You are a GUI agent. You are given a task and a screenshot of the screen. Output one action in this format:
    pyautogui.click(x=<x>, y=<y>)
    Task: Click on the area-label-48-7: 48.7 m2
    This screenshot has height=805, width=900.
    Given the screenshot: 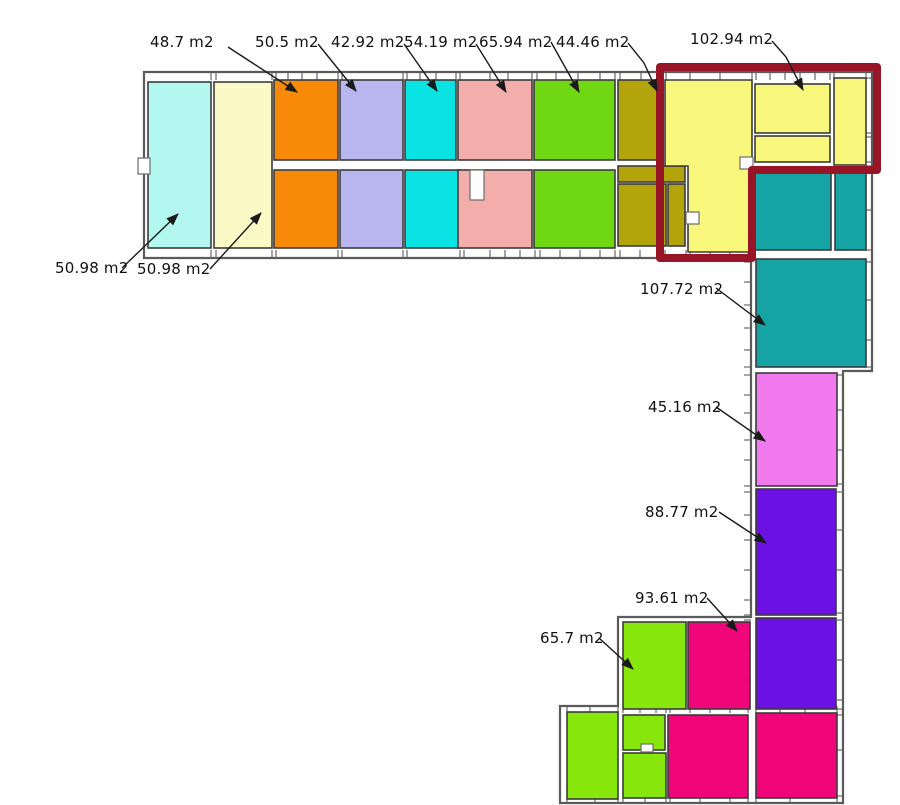 What is the action you would take?
    pyautogui.click(x=182, y=42)
    